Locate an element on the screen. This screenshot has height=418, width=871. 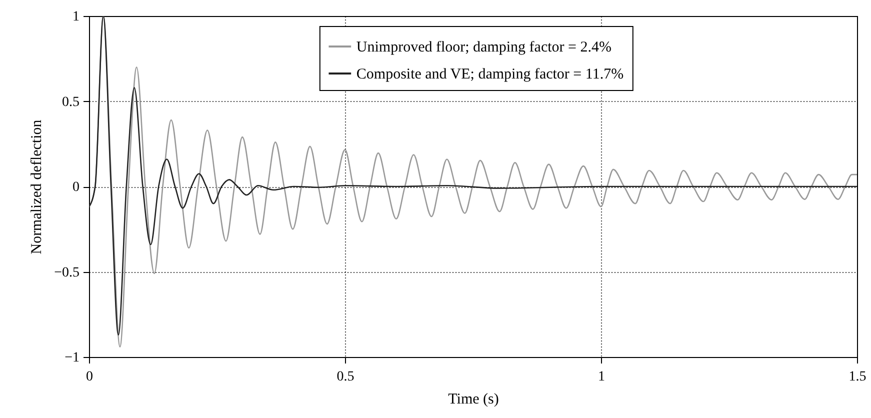
x-tick-label: 1 is located at coordinates (601, 377).